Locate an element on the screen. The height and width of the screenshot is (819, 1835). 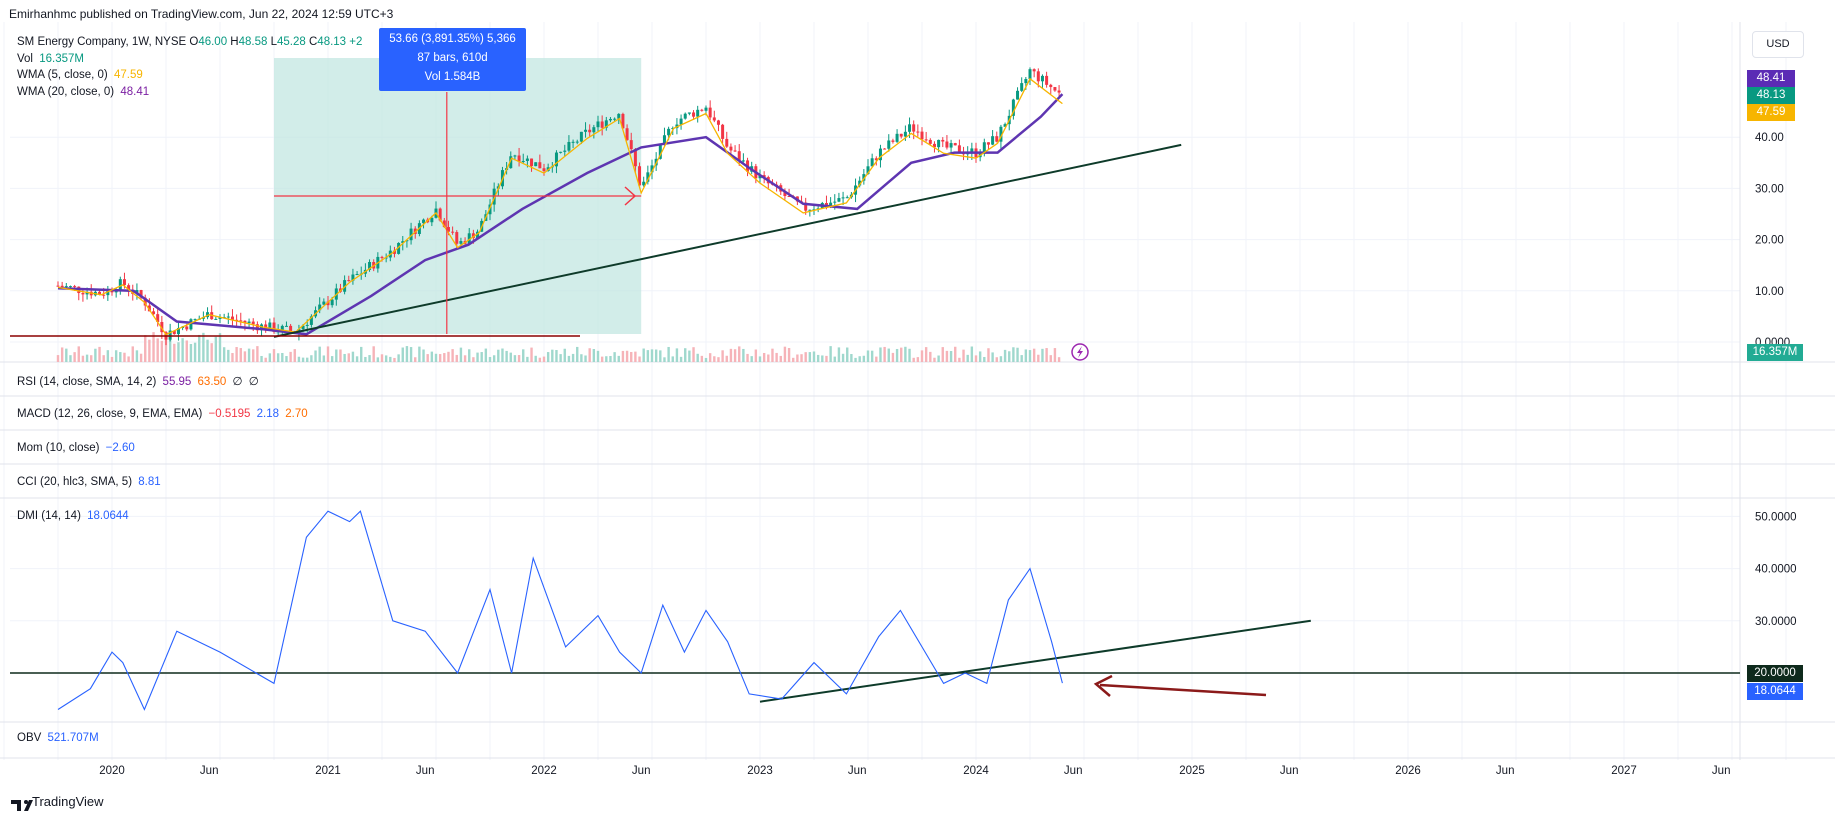
obv-legend: OBV 521.707M is located at coordinates (59, 738).